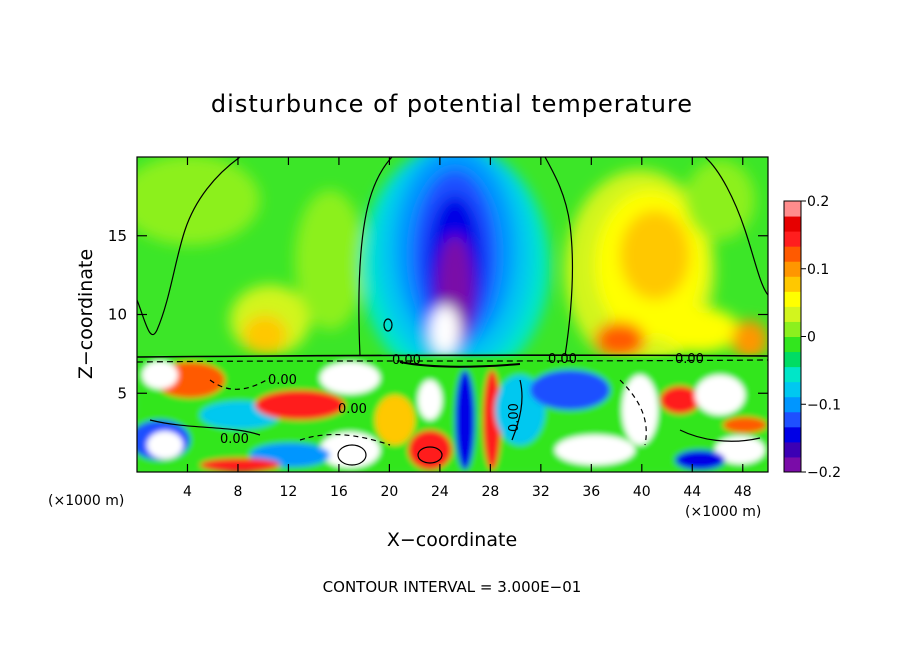 Image resolution: width=904 pixels, height=654 pixels. What do you see at coordinates (692, 492) in the screenshot?
I see `x-tick-label: 44` at bounding box center [692, 492].